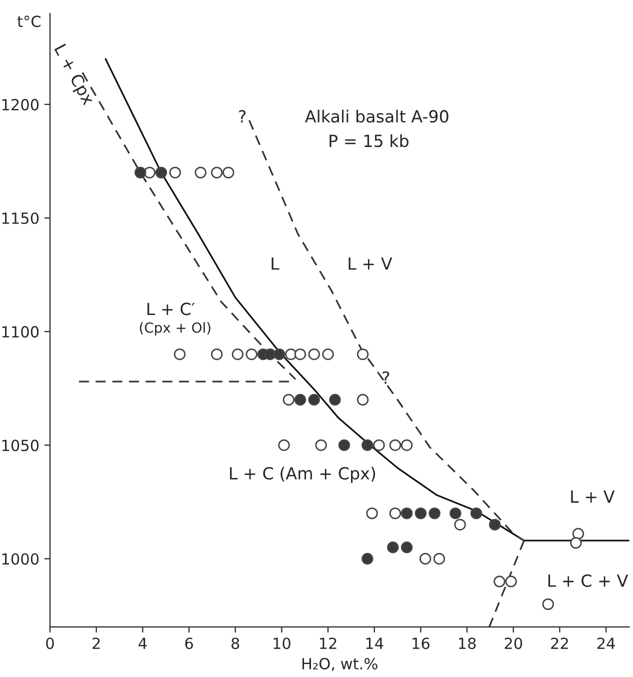 The height and width of the screenshot is (677, 633). Describe the element at coordinates (96, 643) in the screenshot. I see `x-tick-label: 2` at that location.